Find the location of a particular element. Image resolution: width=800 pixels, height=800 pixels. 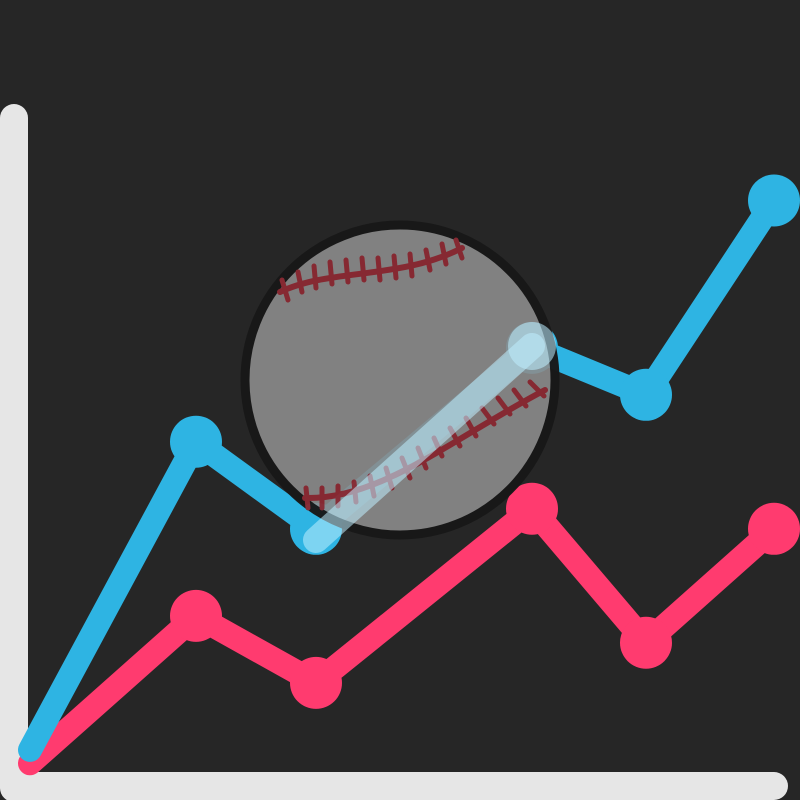

blue-highlight is located at coordinates (429, 437).